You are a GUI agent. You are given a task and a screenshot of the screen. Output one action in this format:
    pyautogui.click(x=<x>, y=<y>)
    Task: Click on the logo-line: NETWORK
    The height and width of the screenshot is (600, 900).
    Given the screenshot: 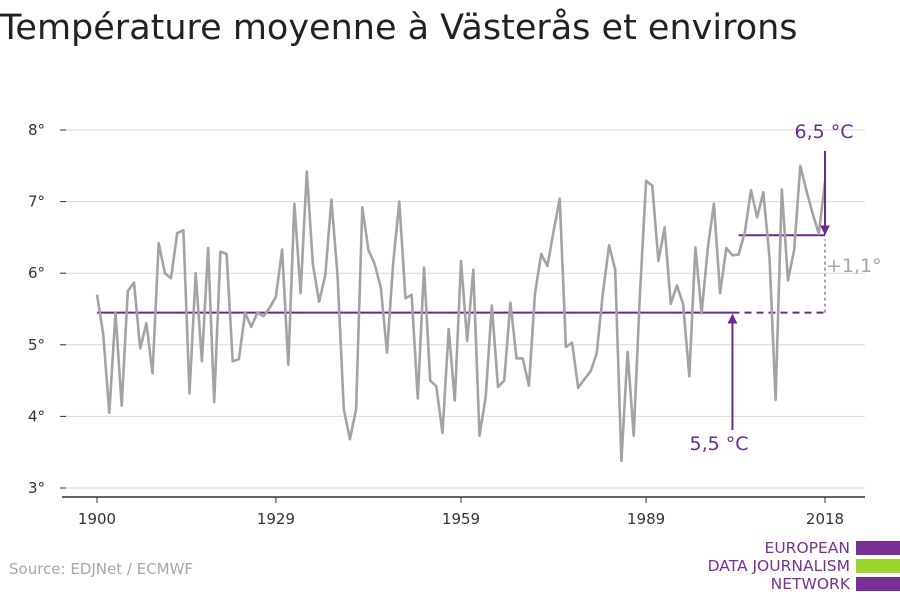 What is the action you would take?
    pyautogui.click(x=810, y=584)
    